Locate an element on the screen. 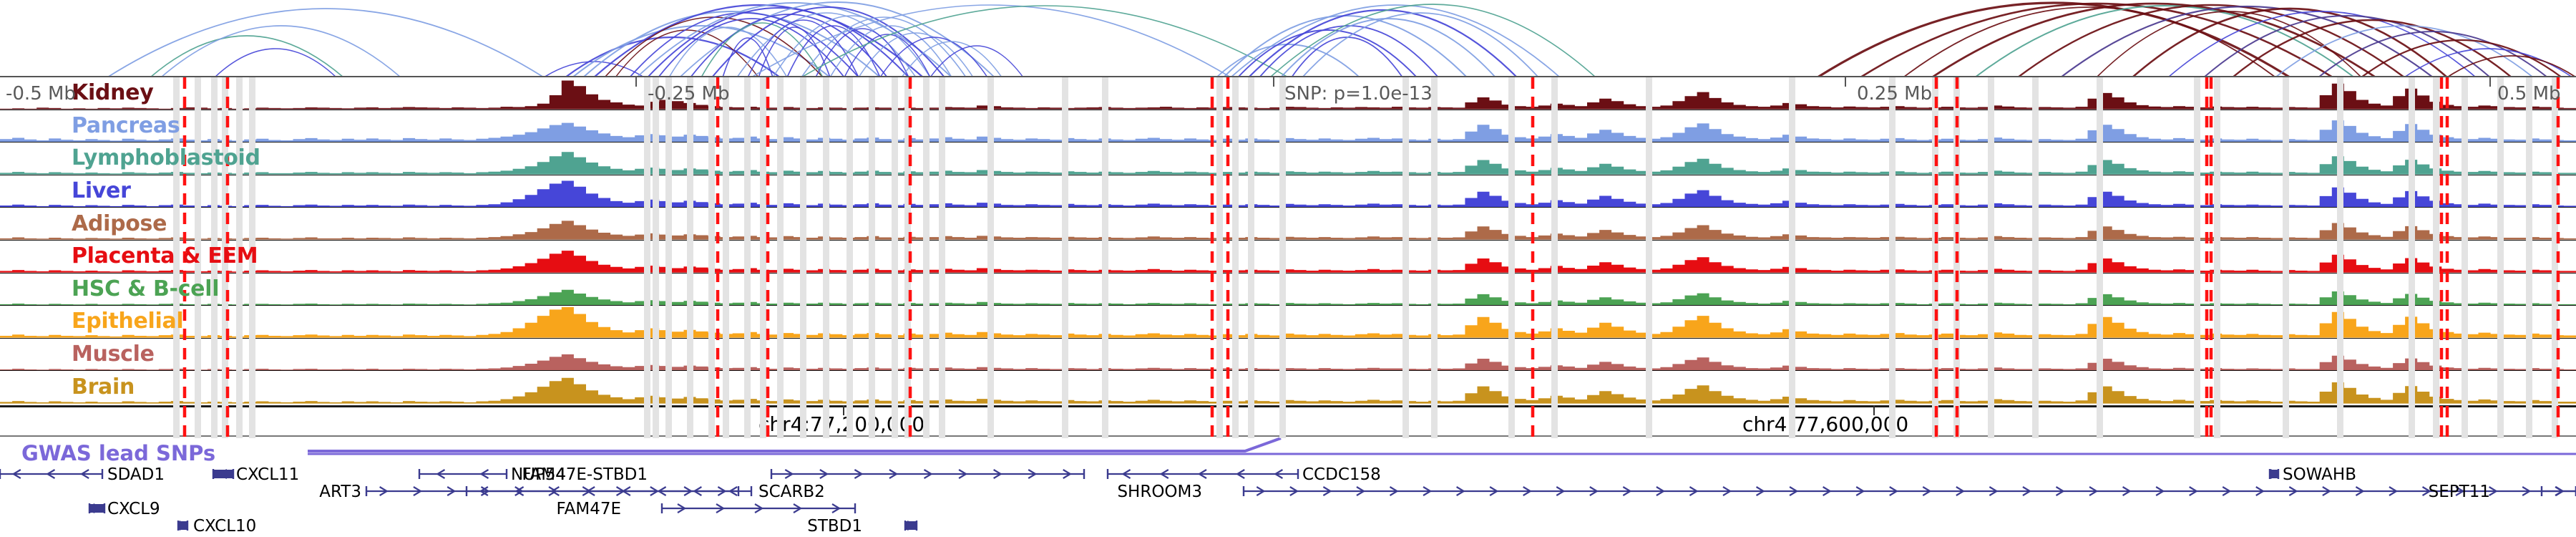 The height and width of the screenshot is (537, 2576). gene-model: SOWAHB is located at coordinates (2312, 474).